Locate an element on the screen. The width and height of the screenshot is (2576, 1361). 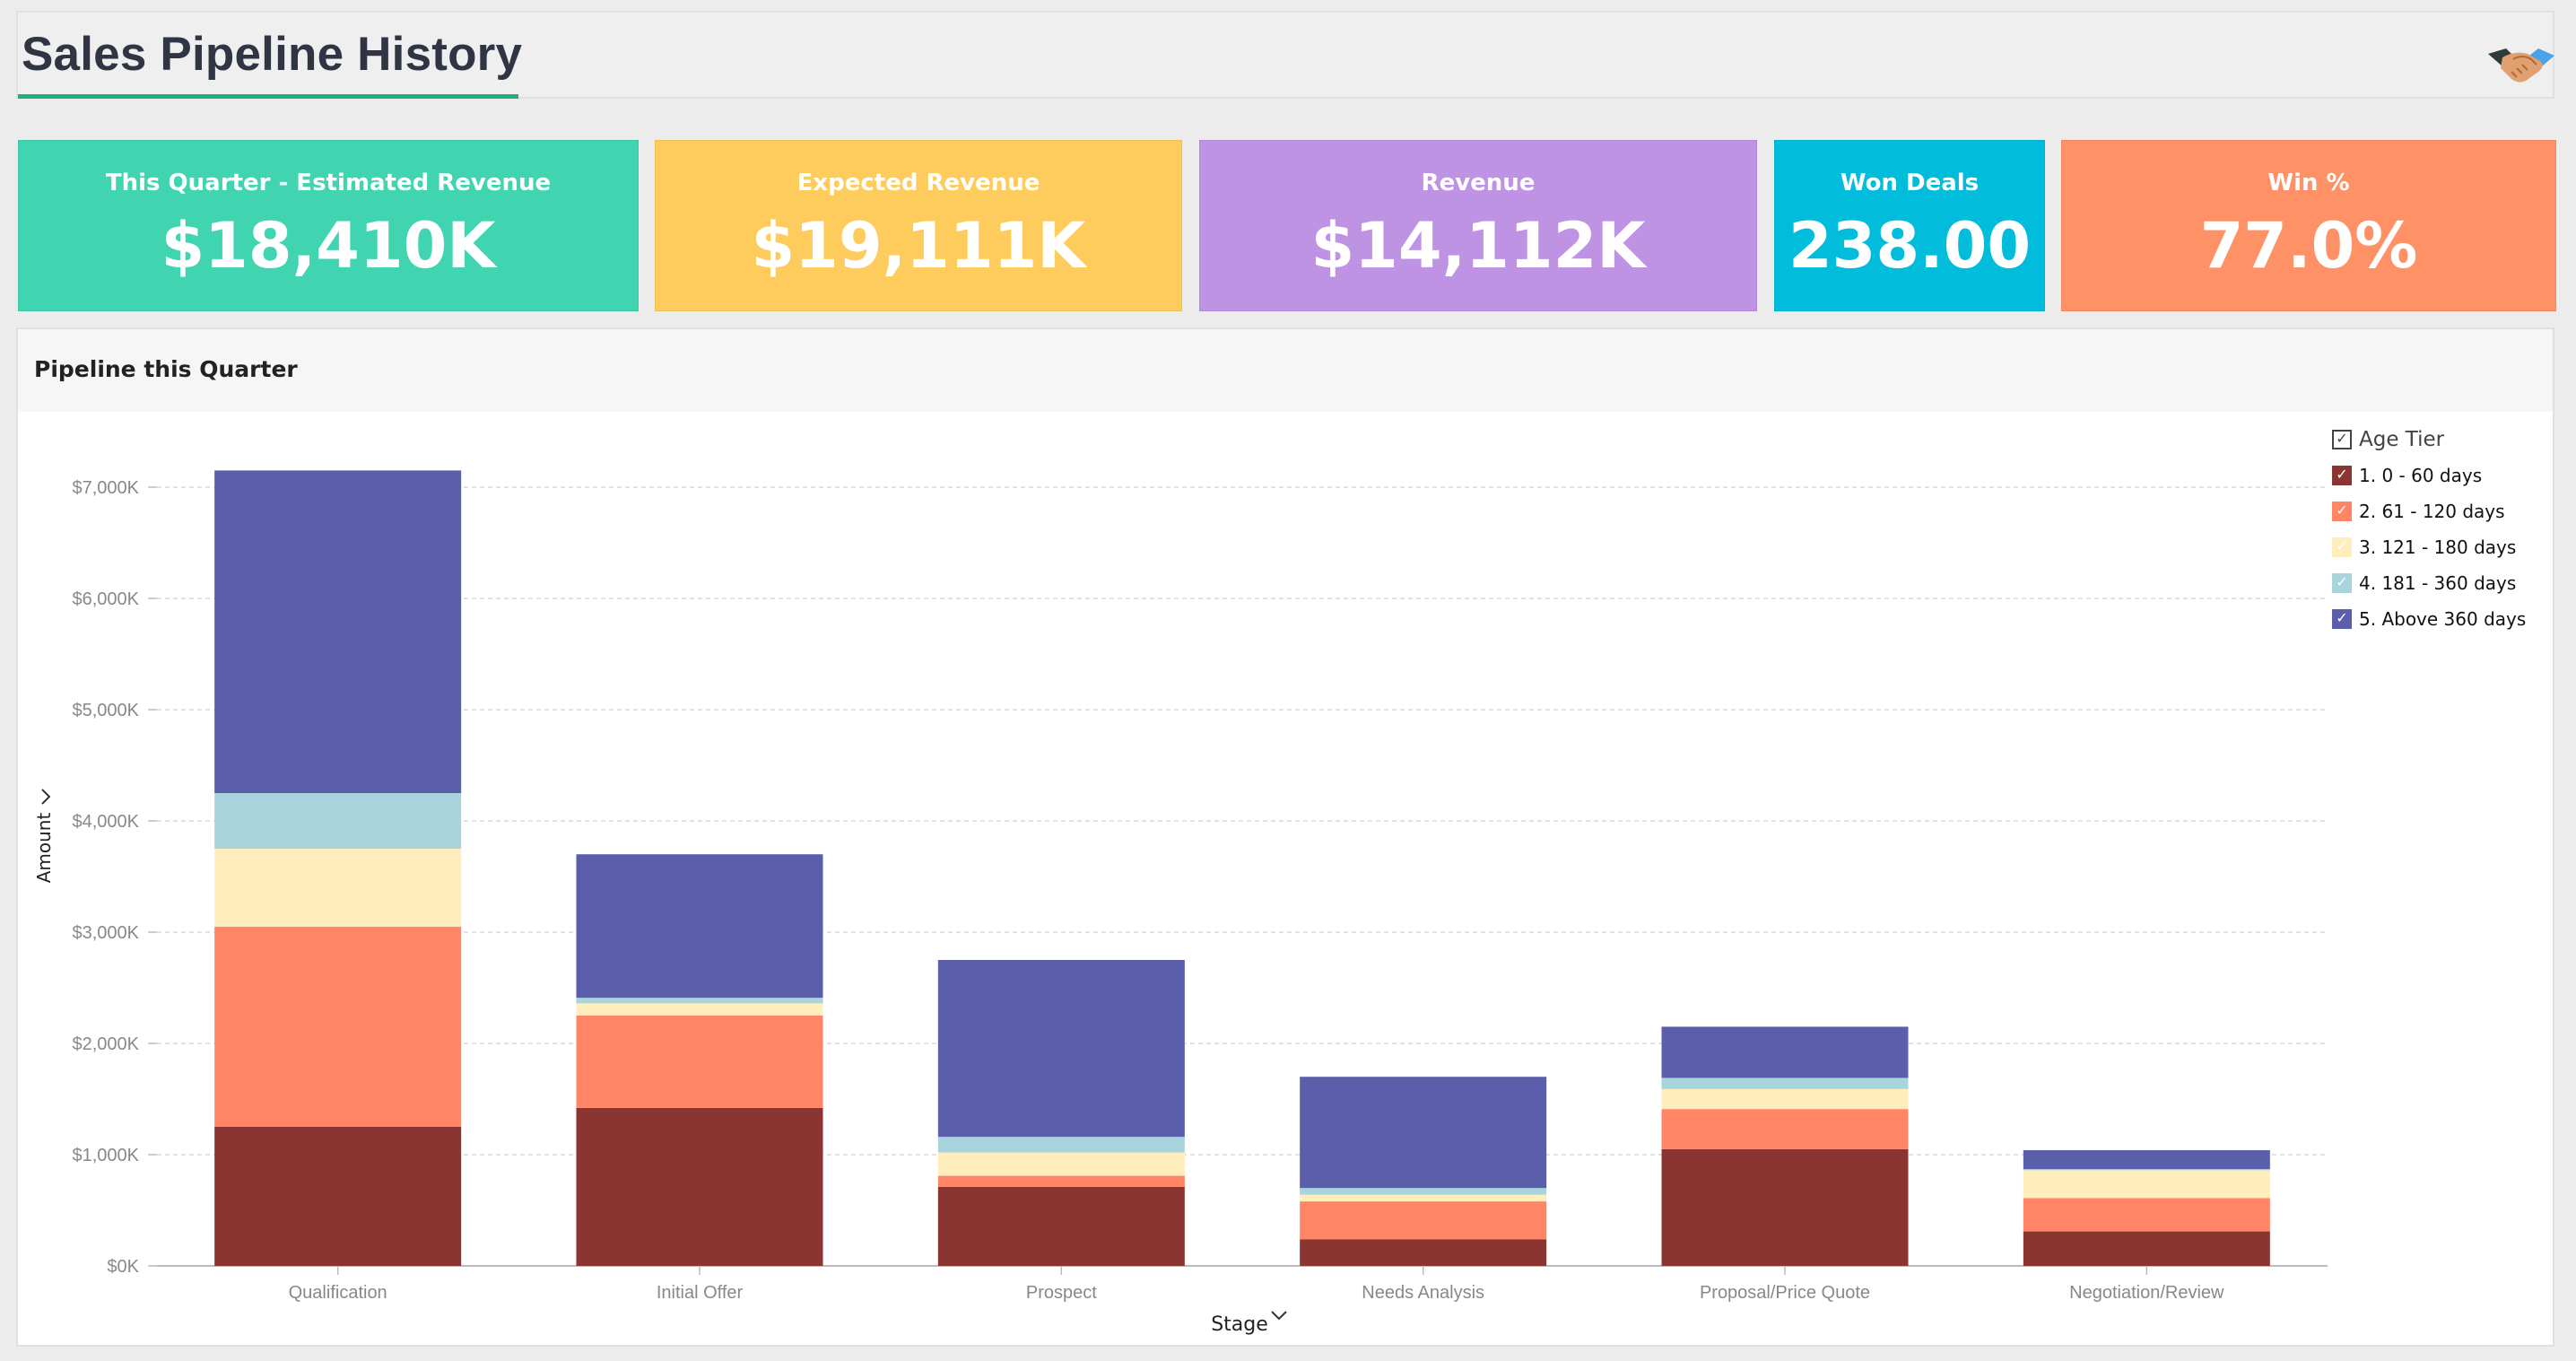
x-tick-label: Qualification is located at coordinates (338, 1293).